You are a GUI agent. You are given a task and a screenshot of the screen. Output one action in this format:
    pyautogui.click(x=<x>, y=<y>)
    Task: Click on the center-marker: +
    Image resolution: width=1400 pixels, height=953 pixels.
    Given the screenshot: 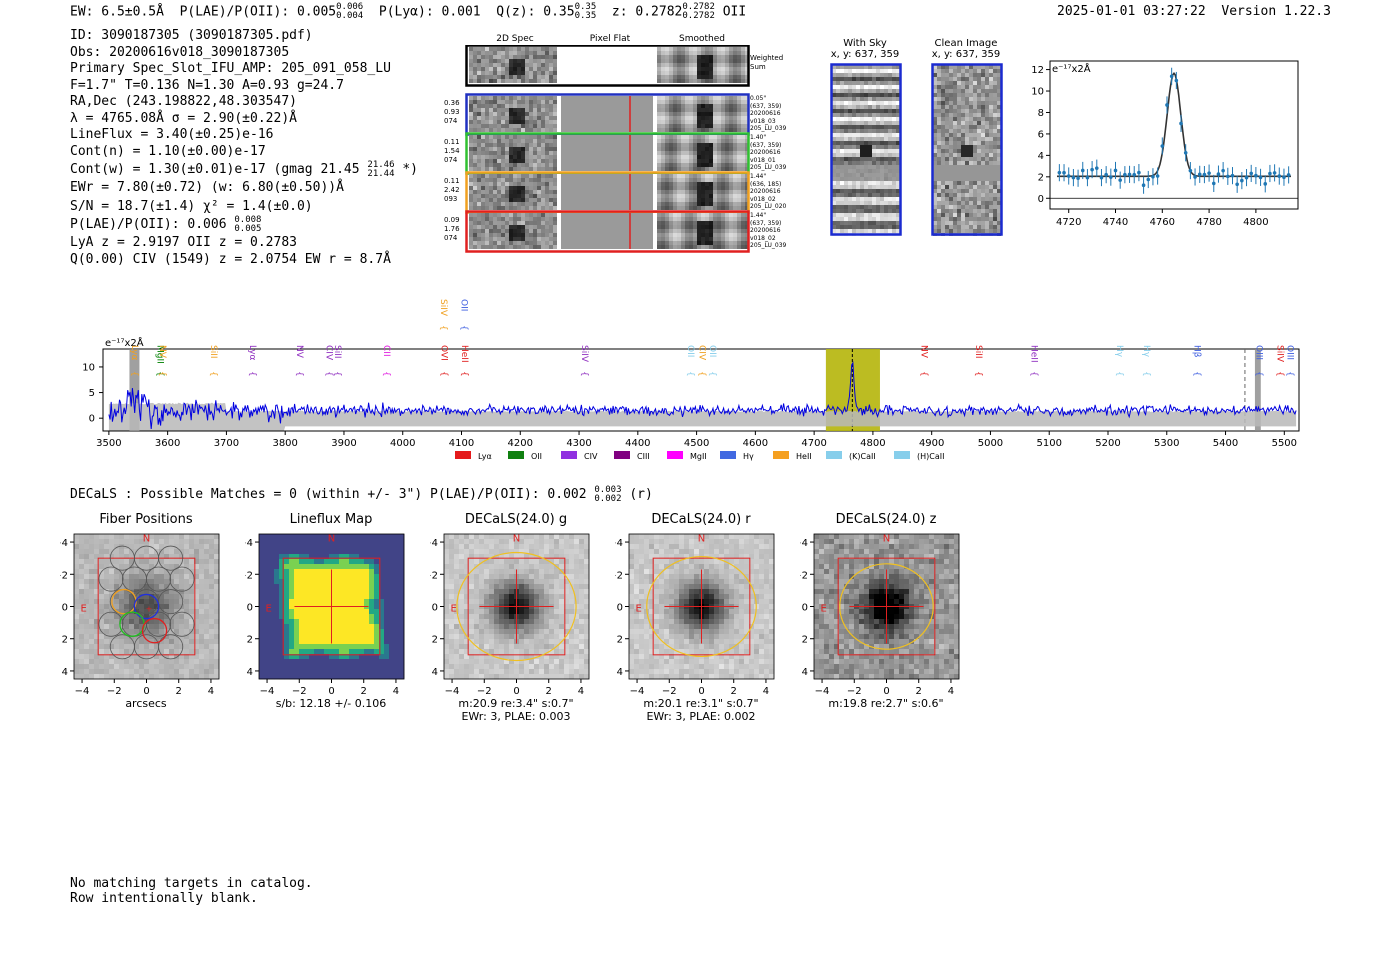 What is the action you would take?
    pyautogui.click(x=149, y=608)
    